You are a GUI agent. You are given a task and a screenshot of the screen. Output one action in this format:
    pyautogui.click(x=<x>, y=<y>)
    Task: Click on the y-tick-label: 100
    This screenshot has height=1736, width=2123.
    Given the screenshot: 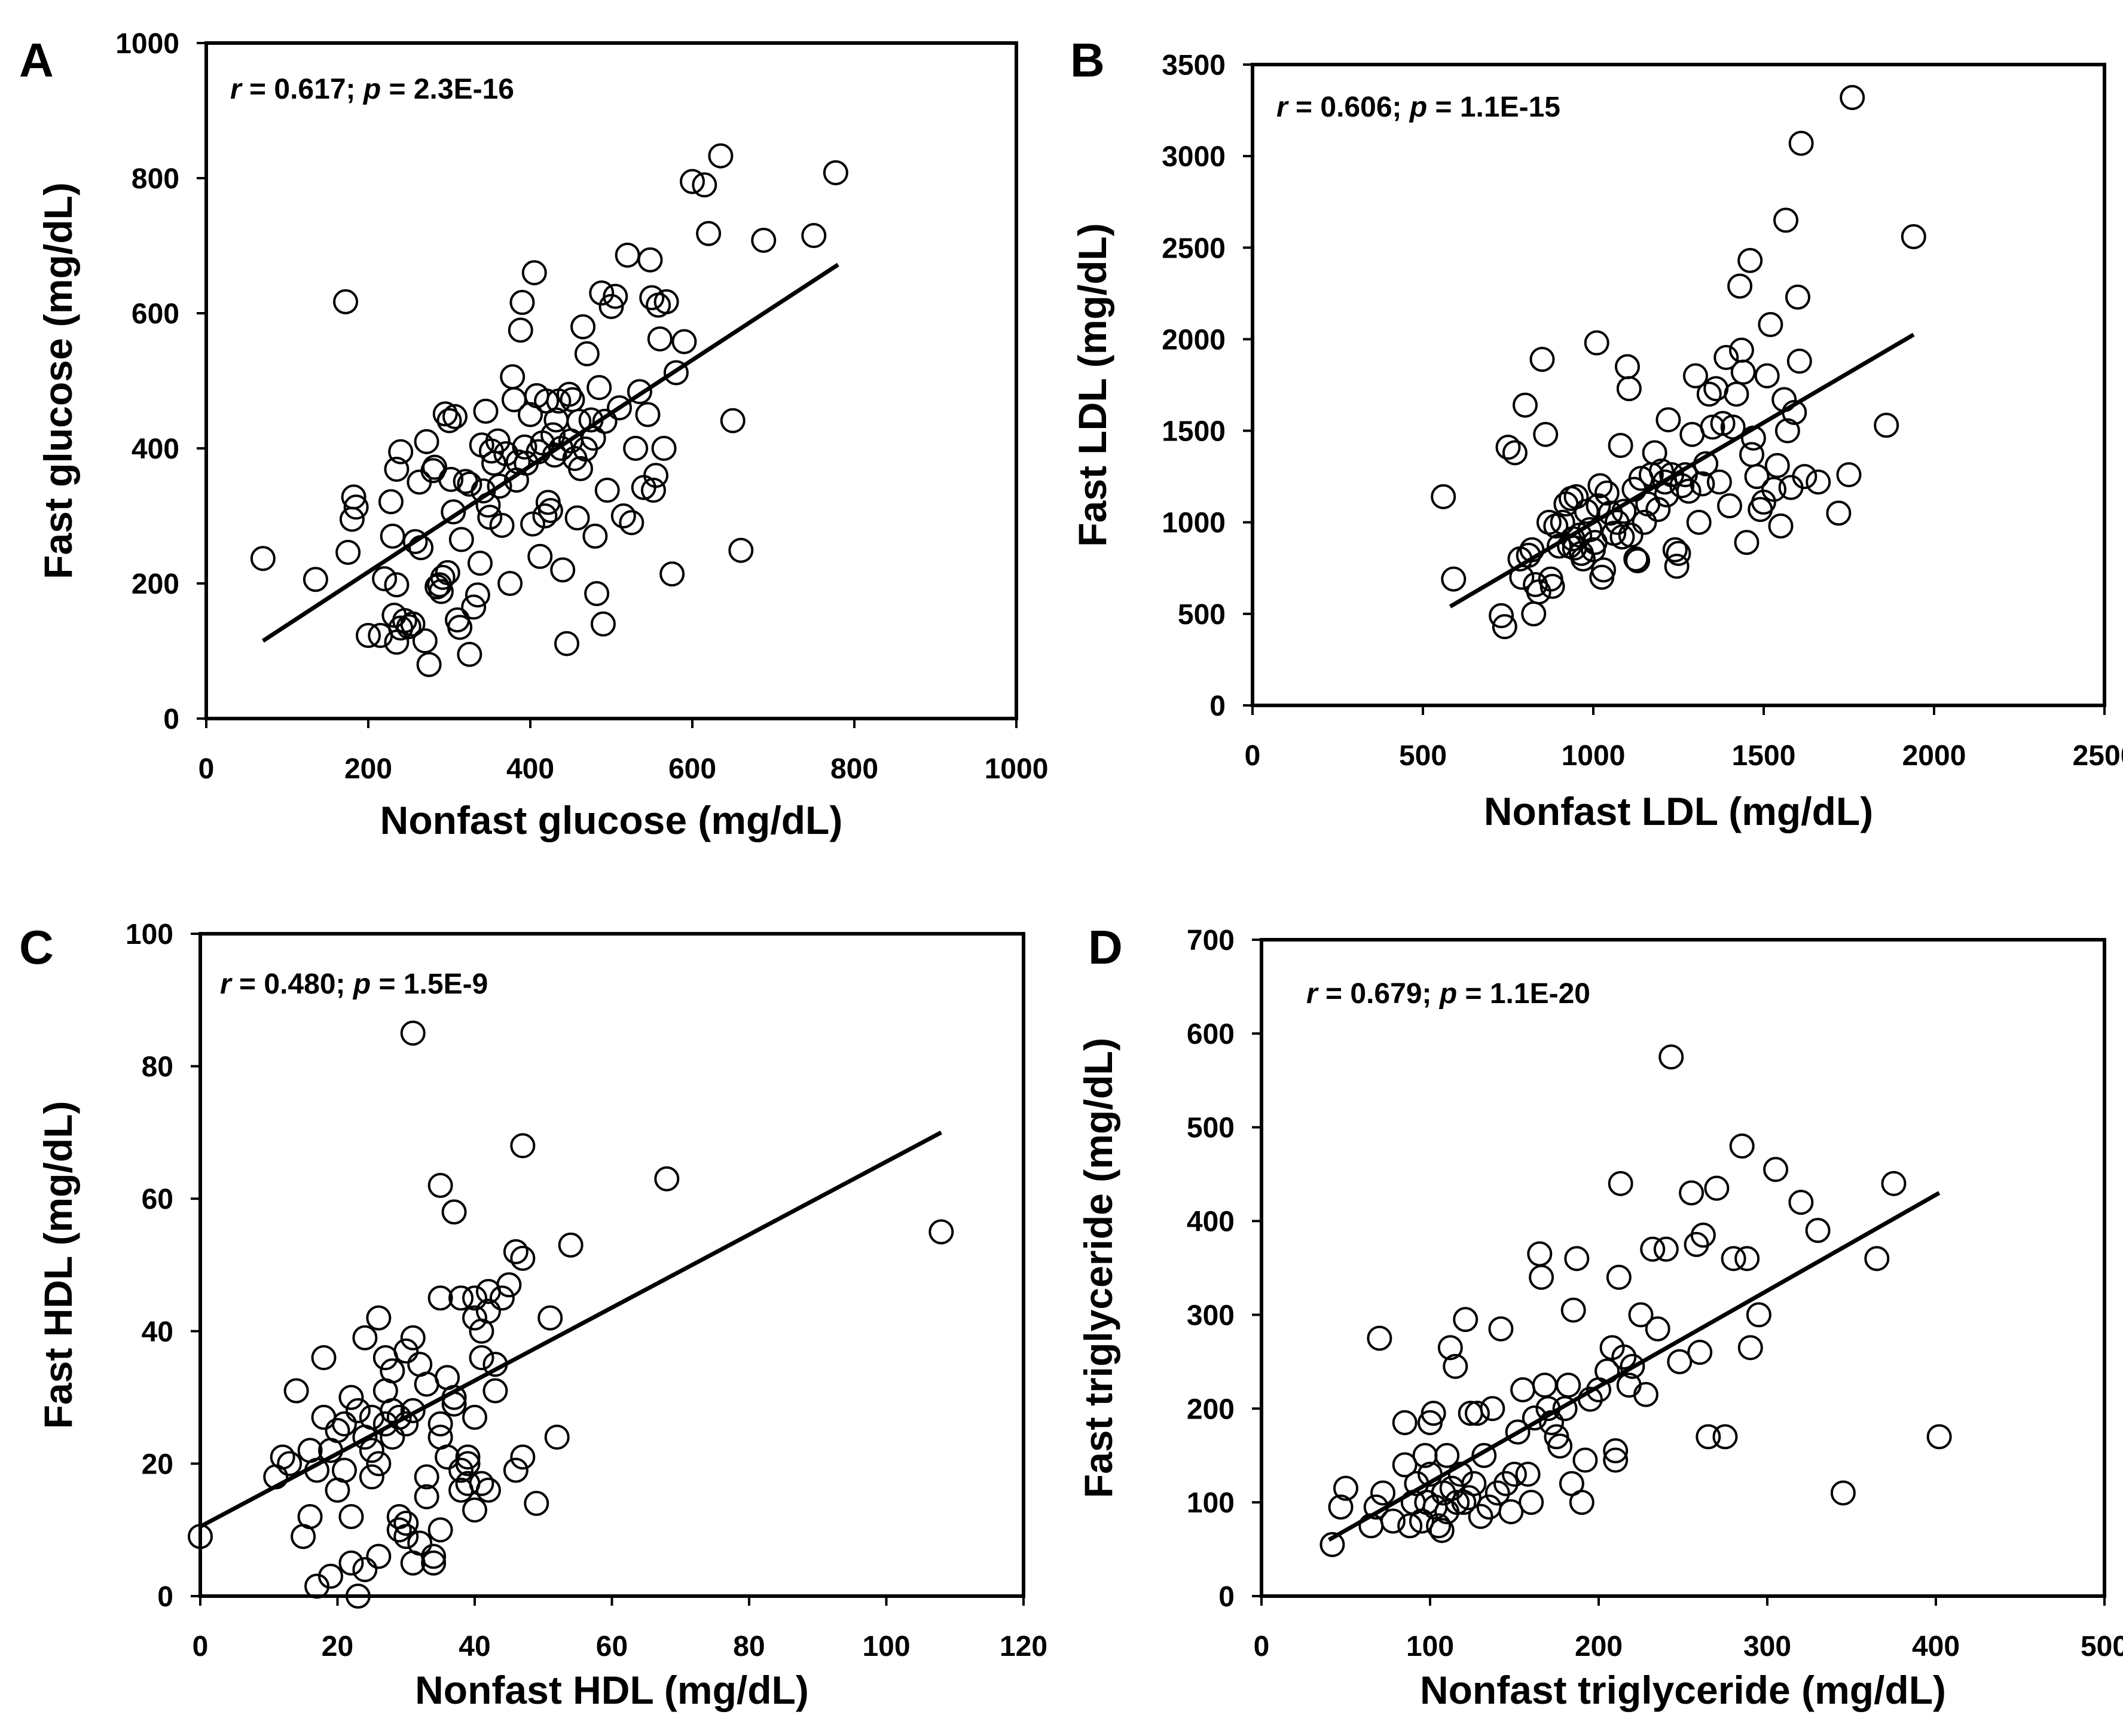 What is the action you would take?
    pyautogui.click(x=150, y=935)
    